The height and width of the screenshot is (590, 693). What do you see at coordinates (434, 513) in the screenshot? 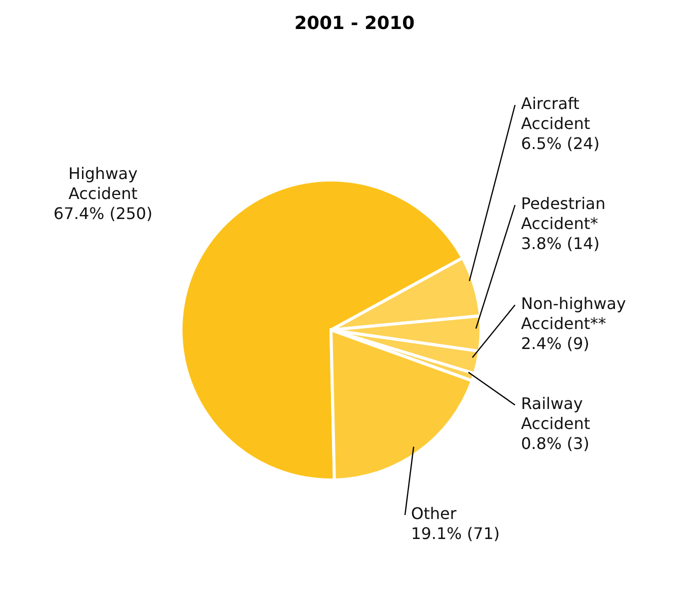
I see `slice-label: Other` at bounding box center [434, 513].